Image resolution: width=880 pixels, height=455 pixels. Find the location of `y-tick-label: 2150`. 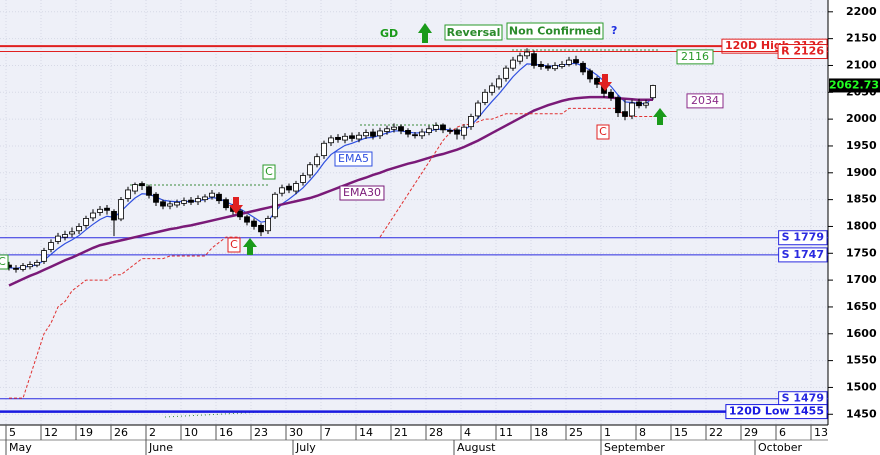

y-tick-label: 2150 is located at coordinates (861, 38).